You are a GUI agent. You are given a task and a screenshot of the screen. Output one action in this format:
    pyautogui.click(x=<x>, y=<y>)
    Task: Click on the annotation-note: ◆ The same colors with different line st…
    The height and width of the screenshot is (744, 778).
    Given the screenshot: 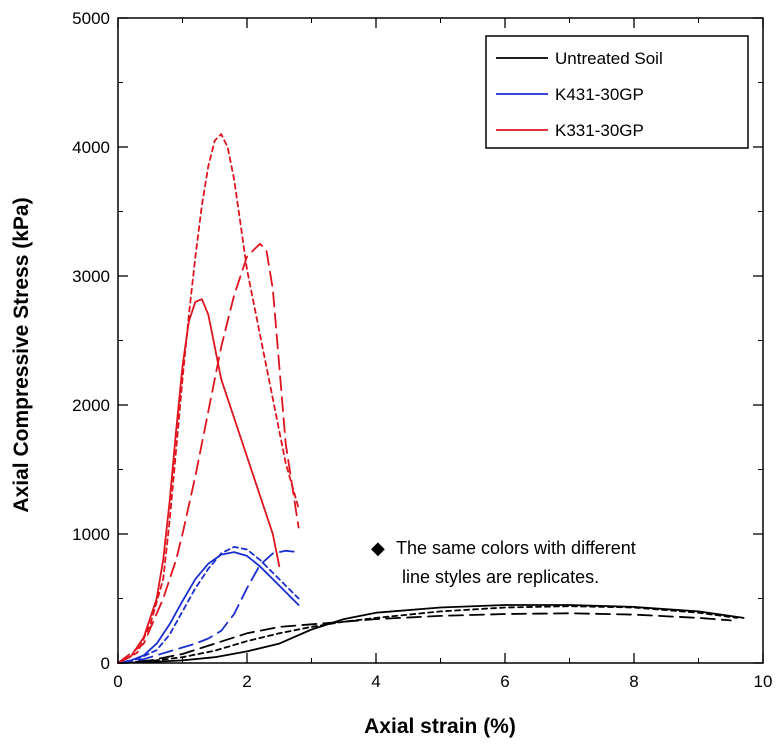 What is the action you would take?
    pyautogui.click(x=503, y=562)
    